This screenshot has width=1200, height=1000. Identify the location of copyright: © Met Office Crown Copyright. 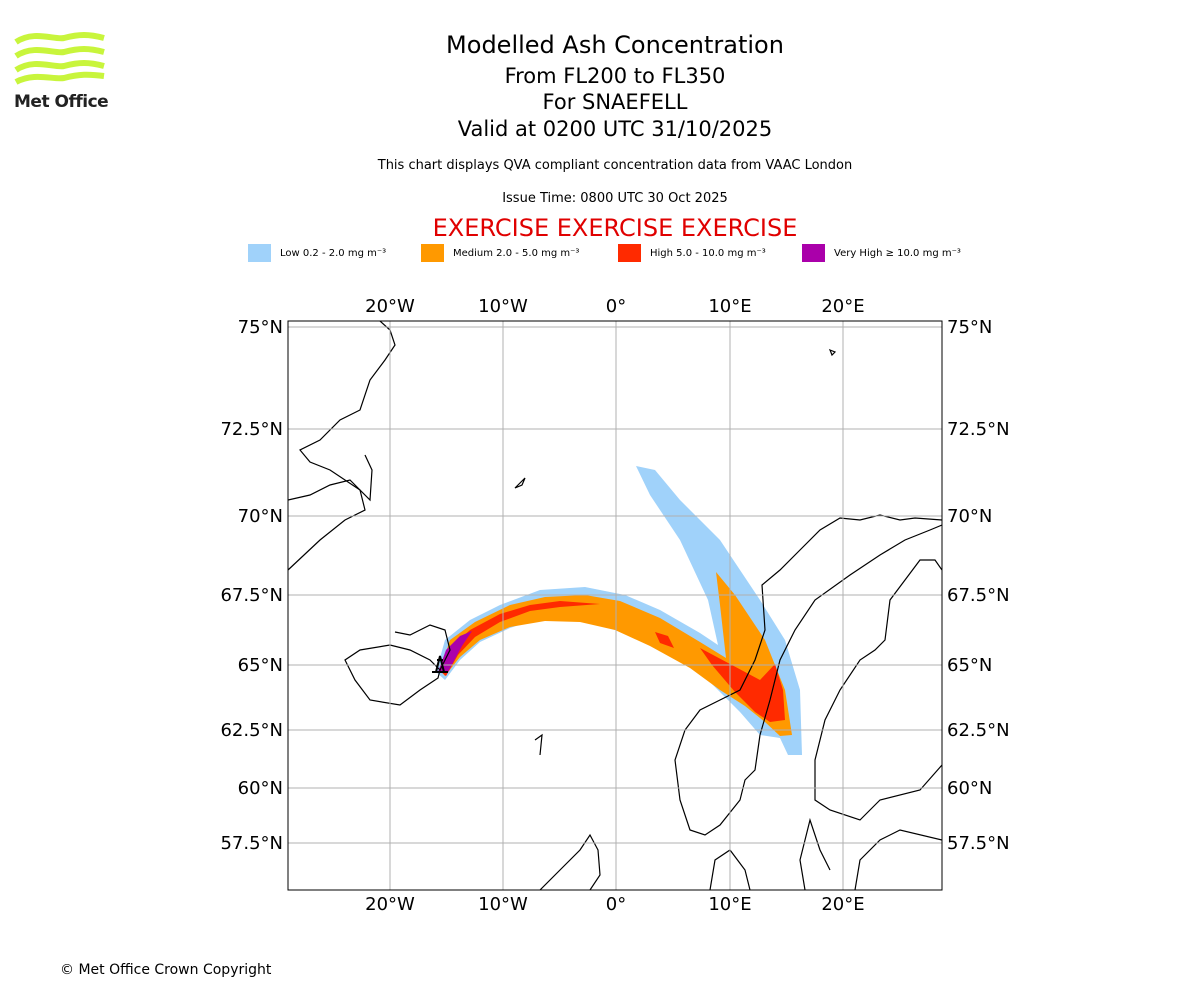
(166, 970).